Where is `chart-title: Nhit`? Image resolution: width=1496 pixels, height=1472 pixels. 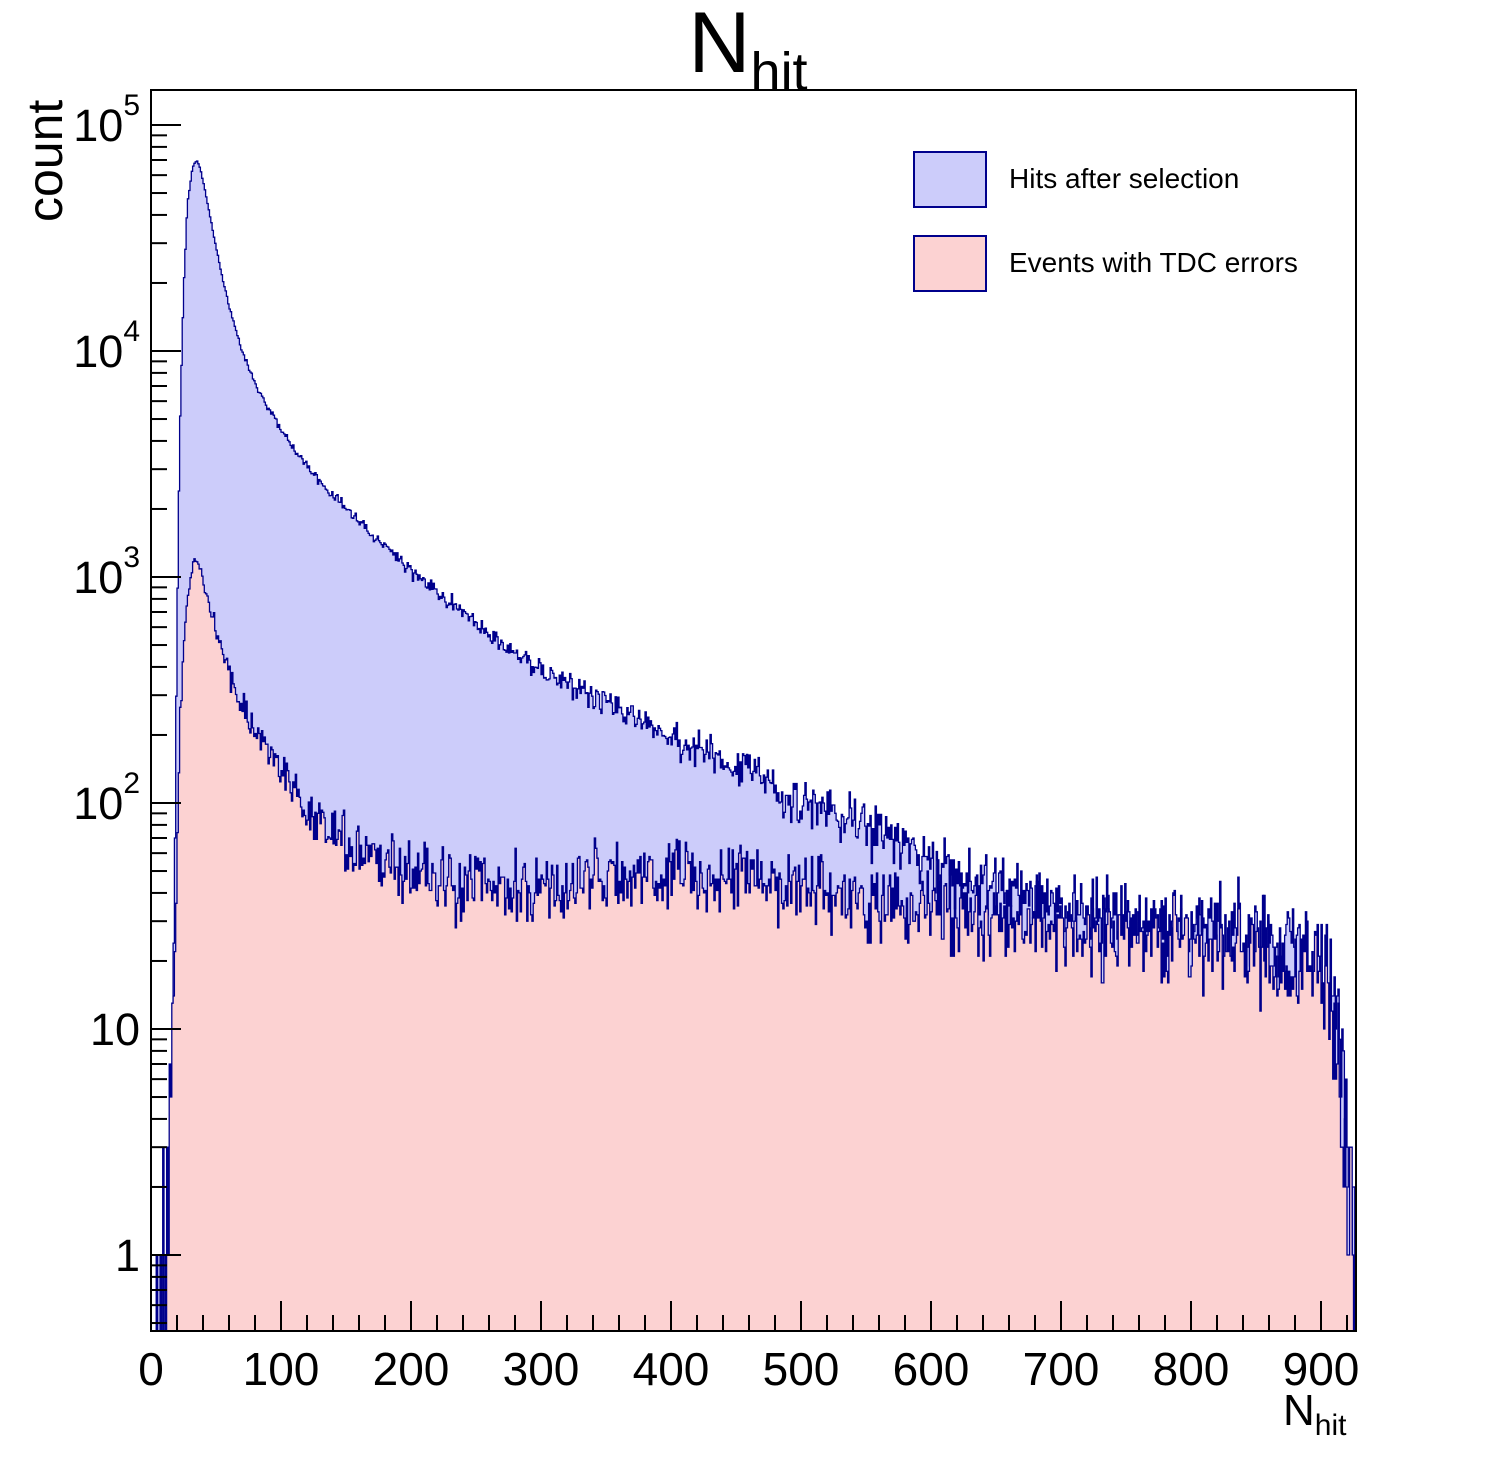 chart-title: Nhit is located at coordinates (748, 49).